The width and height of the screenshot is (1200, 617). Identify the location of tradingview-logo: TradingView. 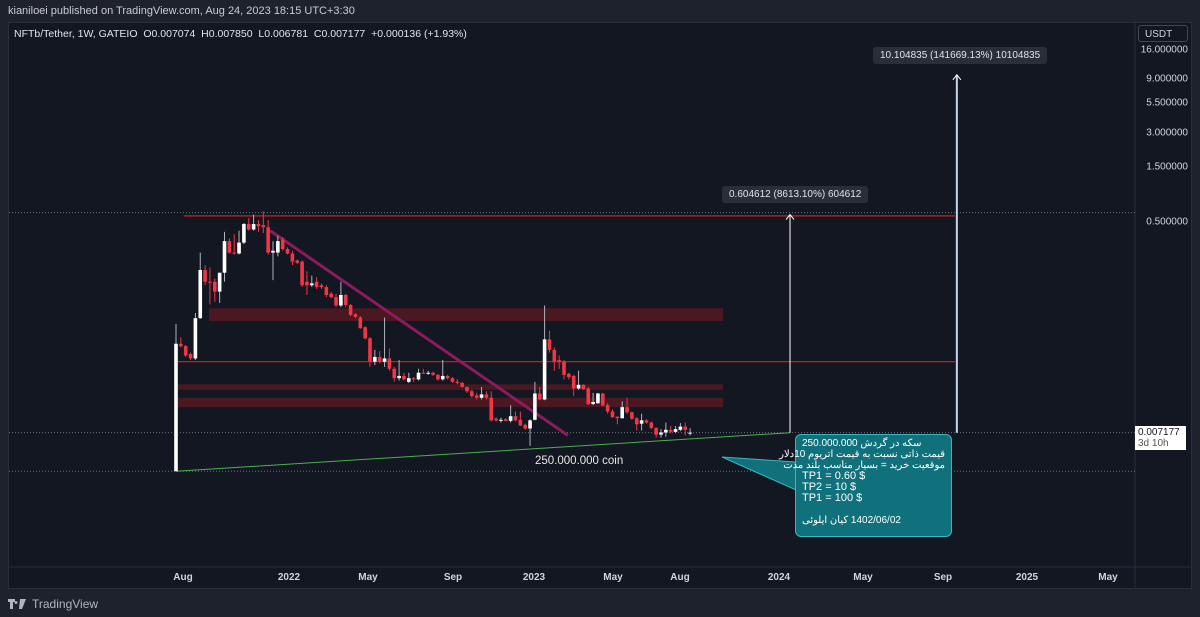
(53, 604).